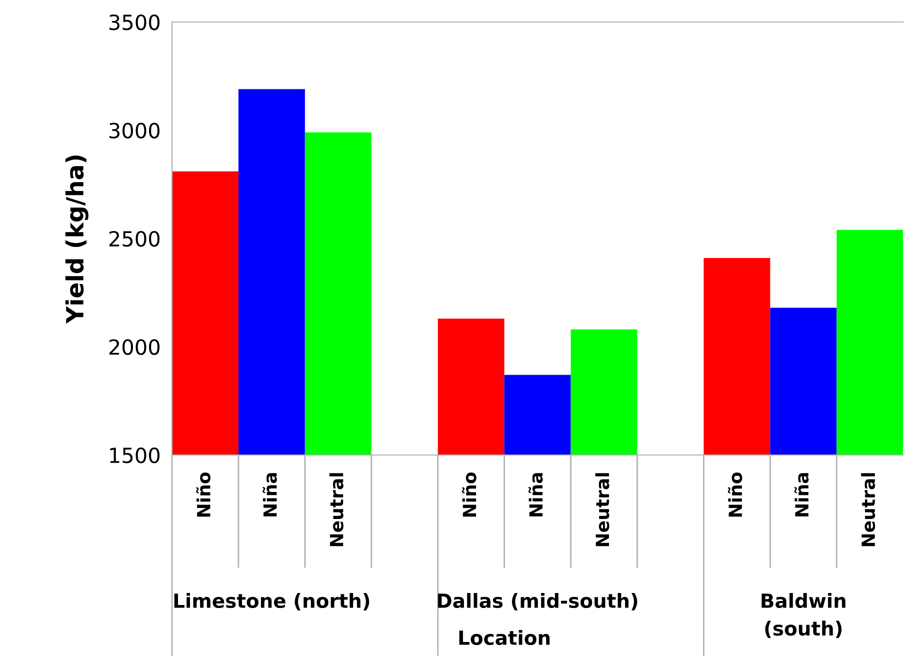  What do you see at coordinates (134, 130) in the screenshot?
I see `y-tick-label: 3000` at bounding box center [134, 130].